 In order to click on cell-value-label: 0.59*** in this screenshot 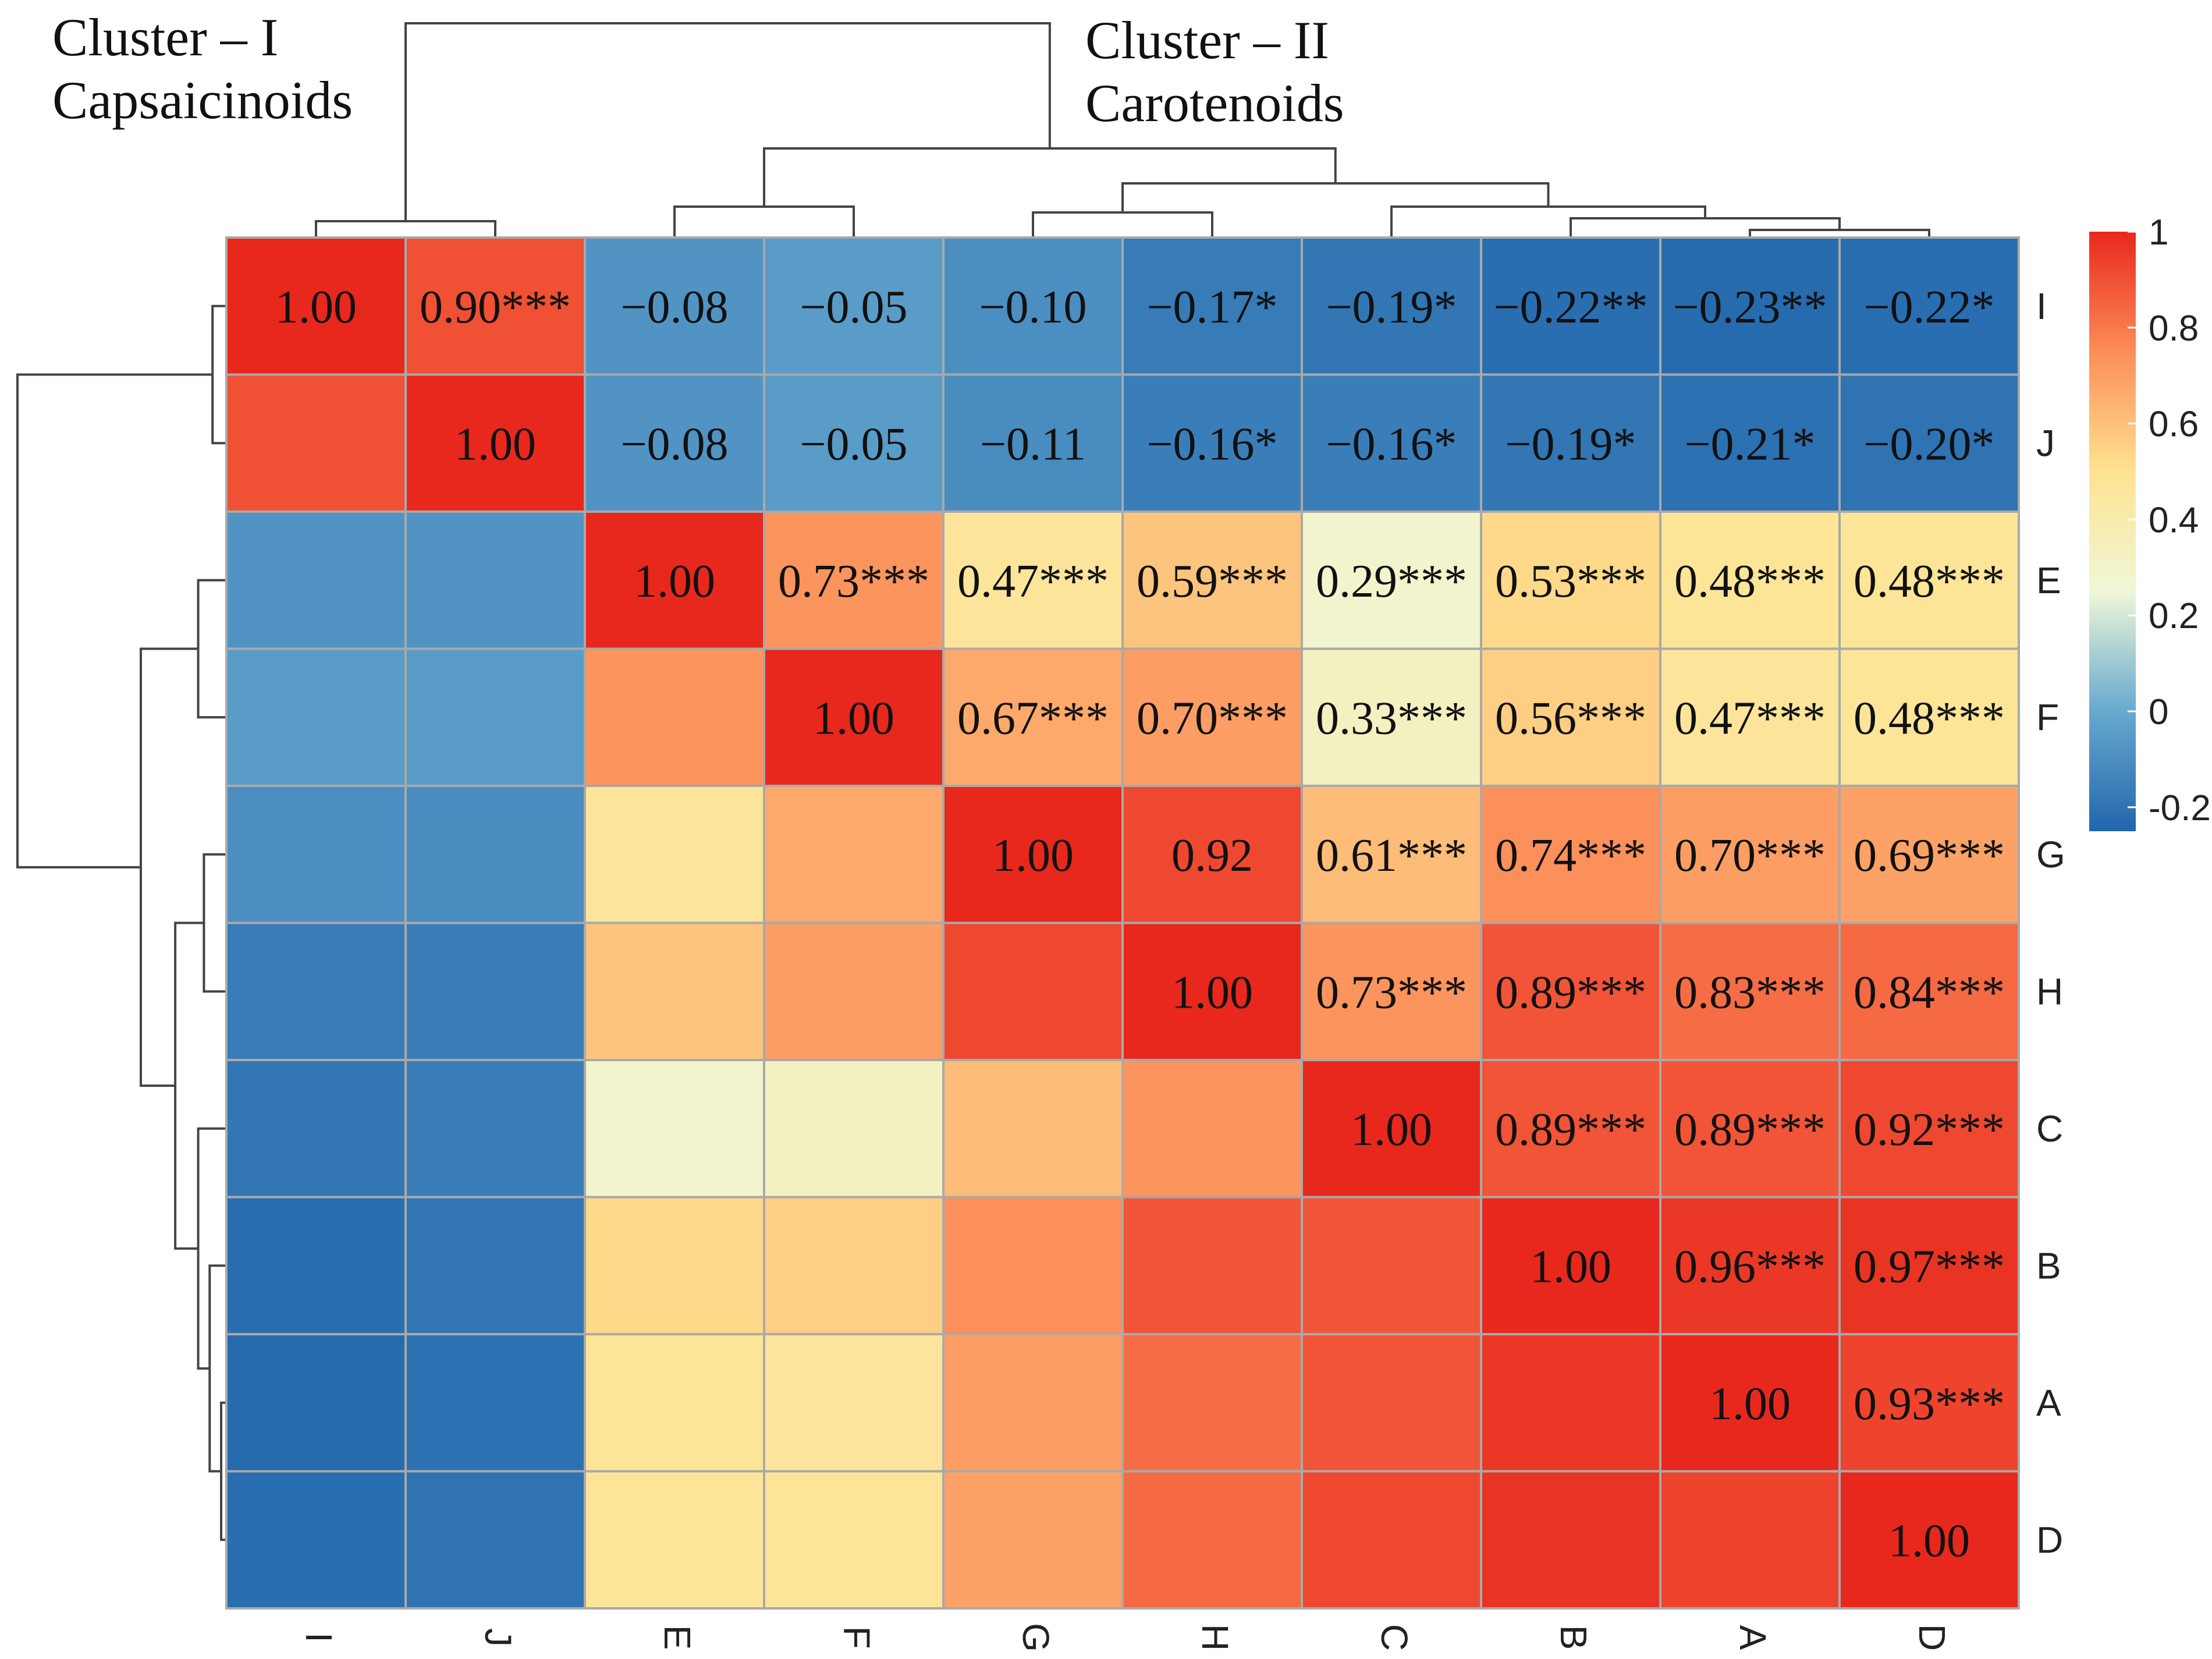, I will do `click(1212, 581)`.